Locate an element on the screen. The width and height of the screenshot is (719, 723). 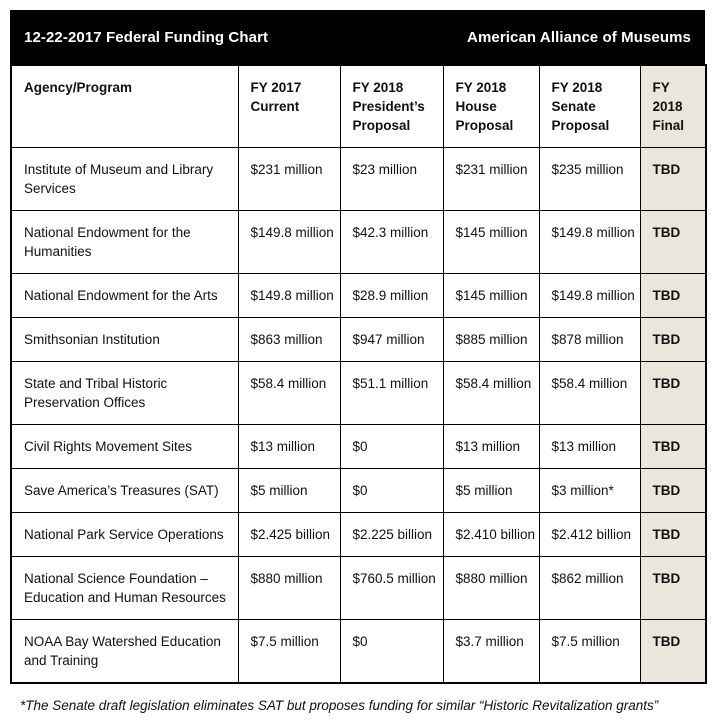
fy2018-president-cell: $760.5 million is located at coordinates (391, 588).